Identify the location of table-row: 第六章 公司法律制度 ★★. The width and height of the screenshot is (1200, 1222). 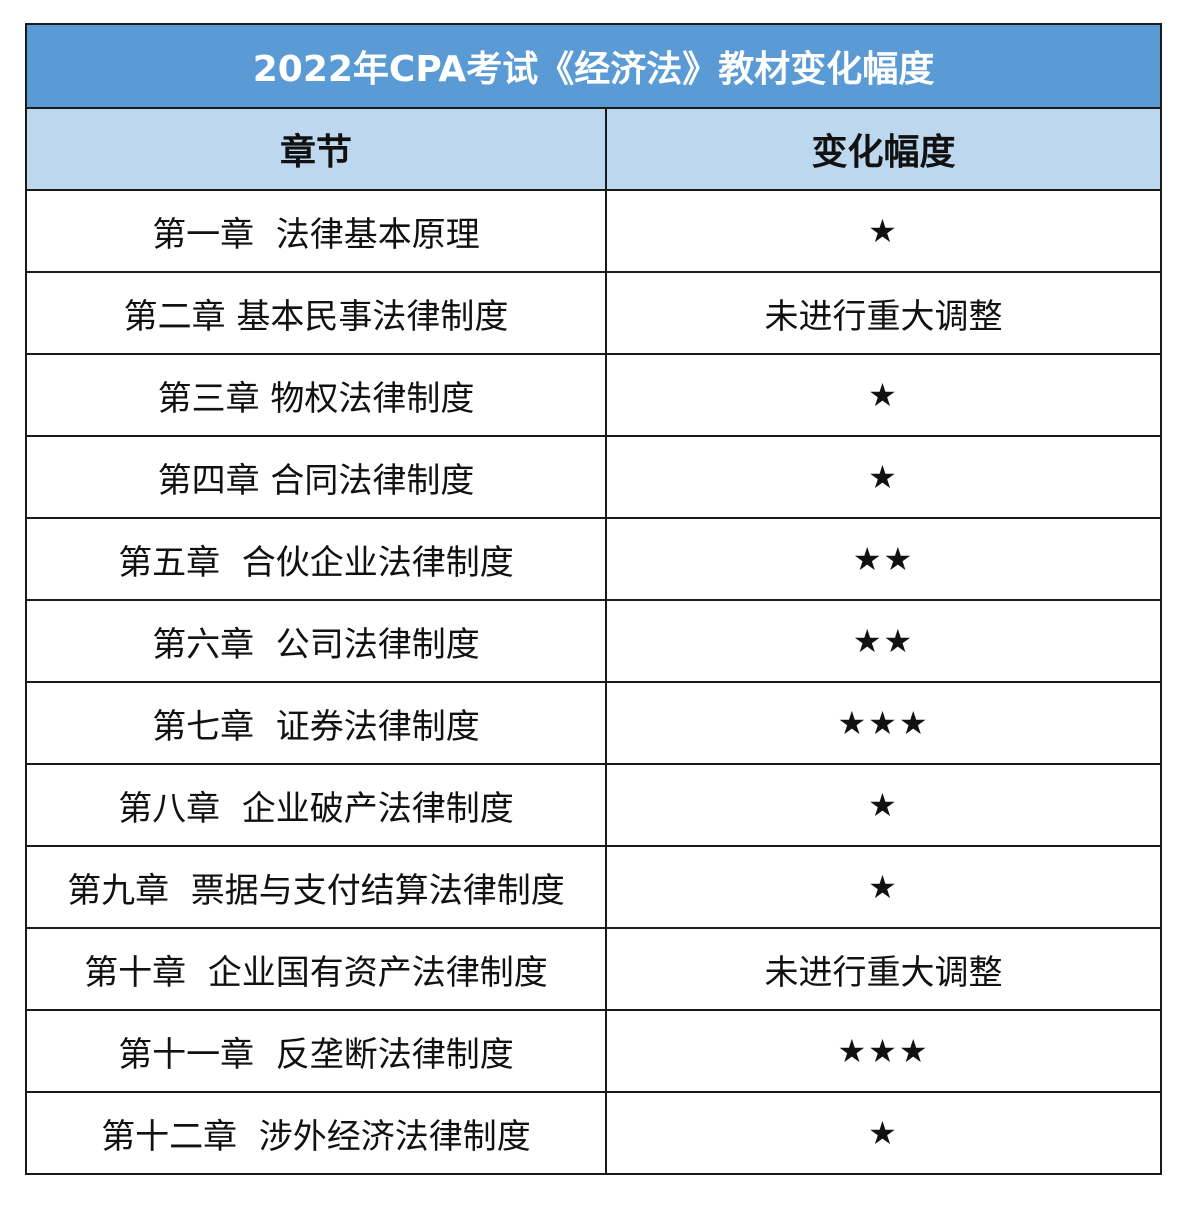
(593, 641).